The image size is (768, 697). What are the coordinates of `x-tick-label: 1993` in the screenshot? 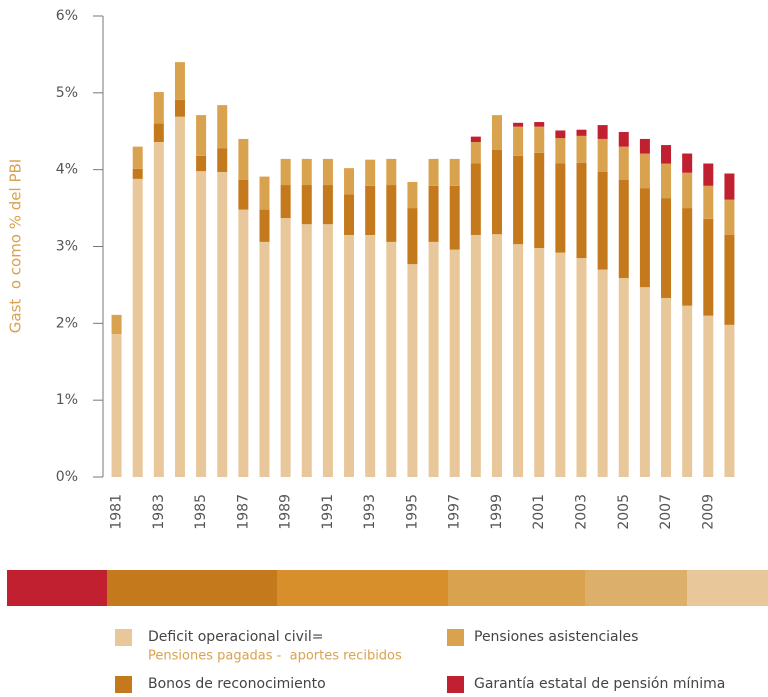 It's located at (370, 512).